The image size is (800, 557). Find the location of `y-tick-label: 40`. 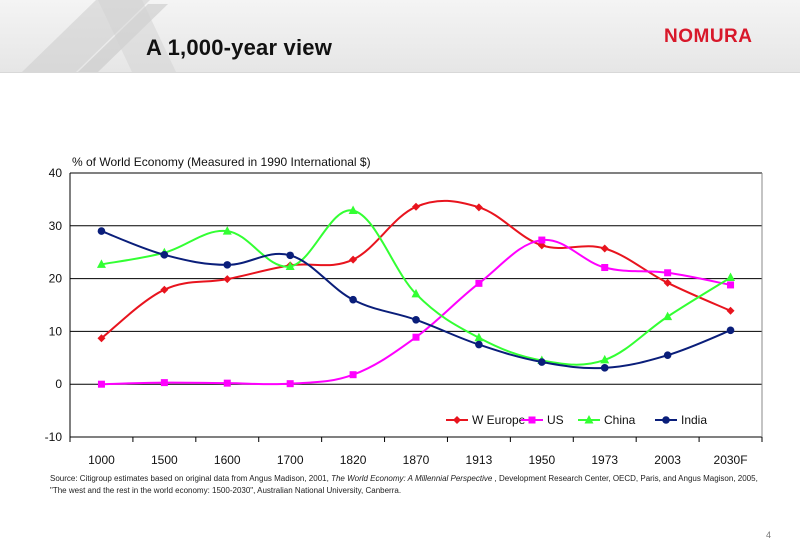

y-tick-label: 40 is located at coordinates (56, 173).